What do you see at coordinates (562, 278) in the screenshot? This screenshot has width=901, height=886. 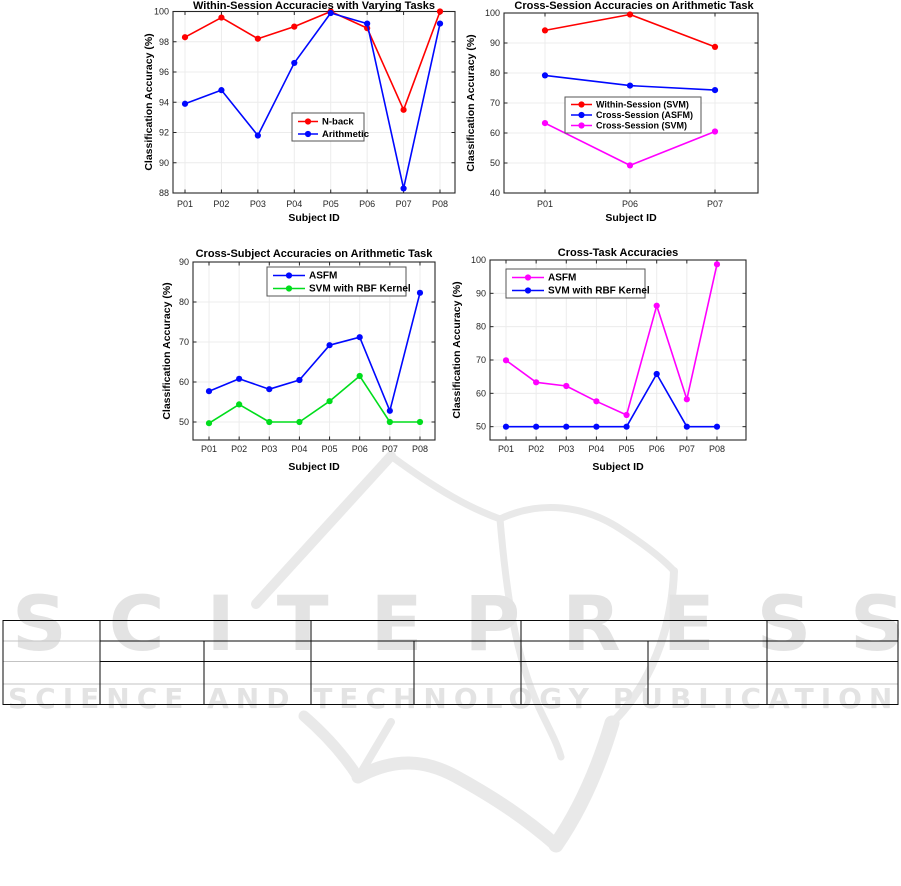 I see `legend-label: ASFM` at bounding box center [562, 278].